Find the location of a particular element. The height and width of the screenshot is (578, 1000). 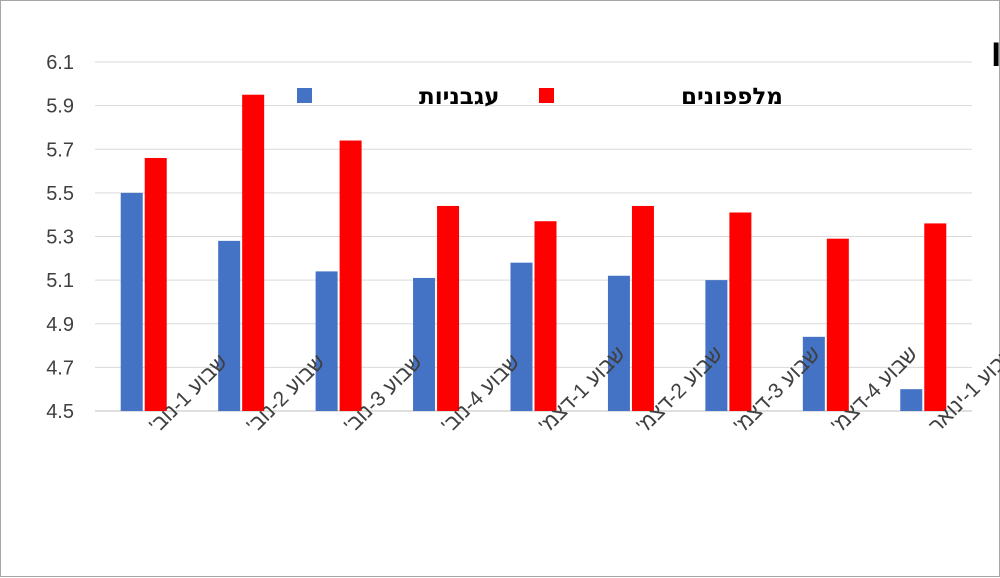

legend: עגבניות מלפפונים is located at coordinates (540, 97).